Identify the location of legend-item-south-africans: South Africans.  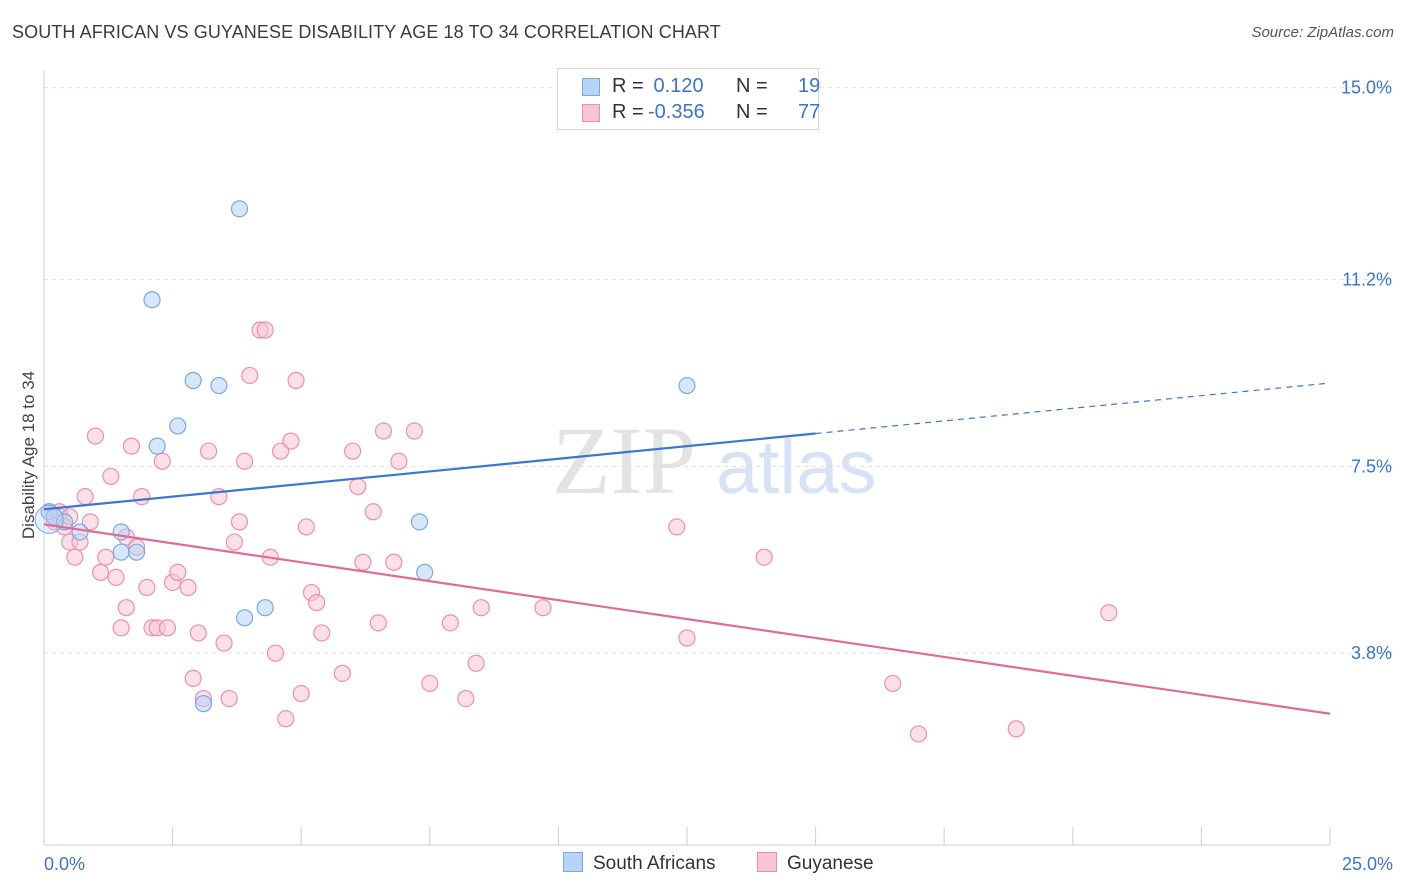
(639, 863).